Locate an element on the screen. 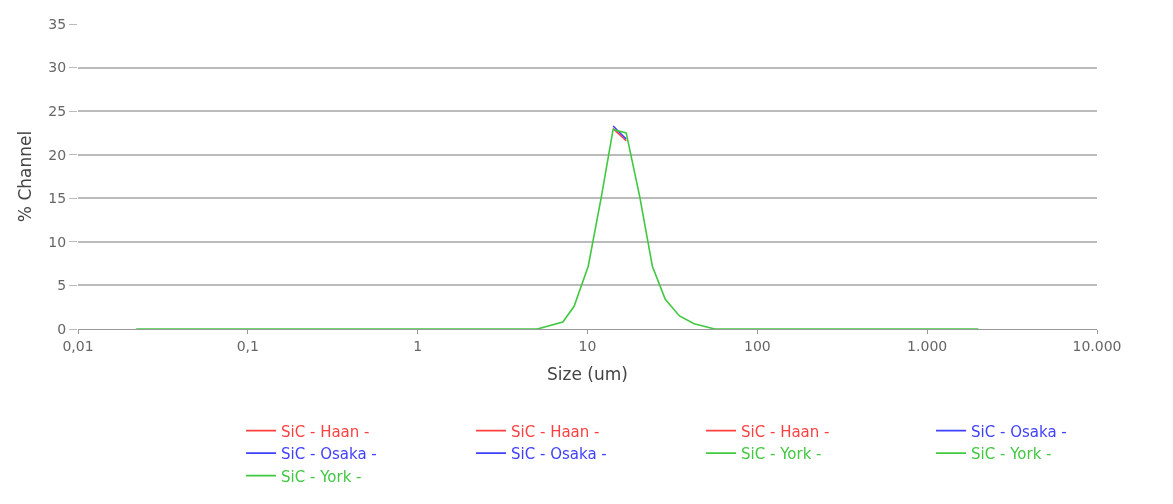 Image resolution: width=1173 pixels, height=504 pixels. y-tick-label: 10 is located at coordinates (57, 241).